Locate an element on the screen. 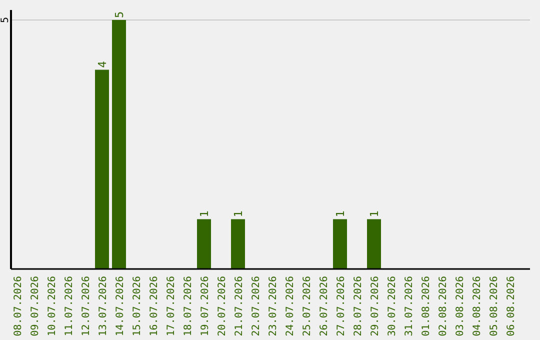 The image size is (540, 340). x-tick-label: 08.07.2026 is located at coordinates (18, 306).